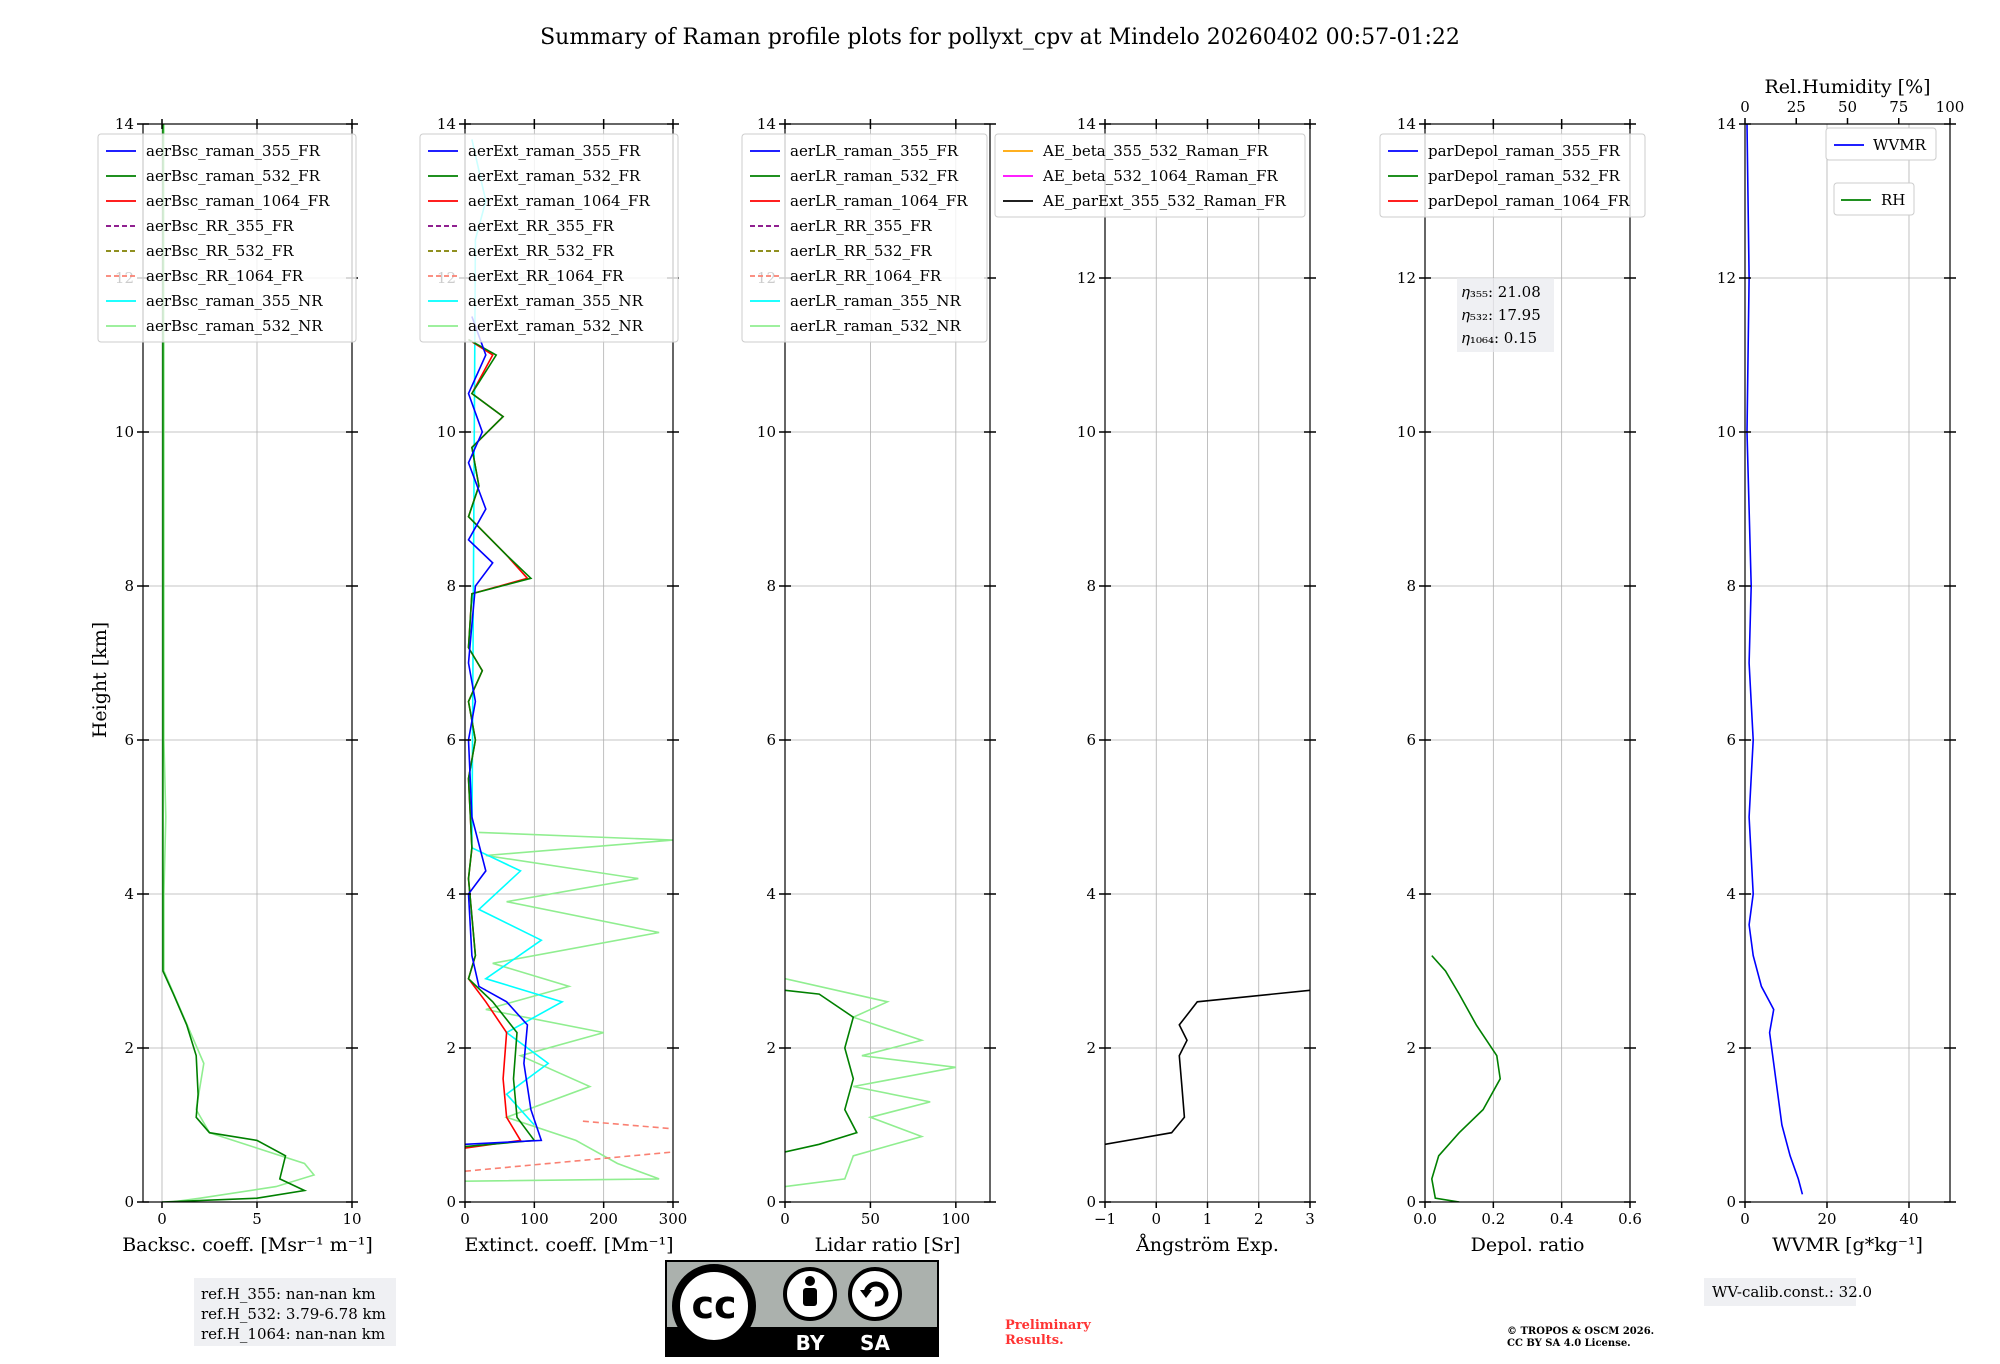  I want to click on xlabel-wv: WVMR [g*kg⁻¹], so click(1847, 1245).